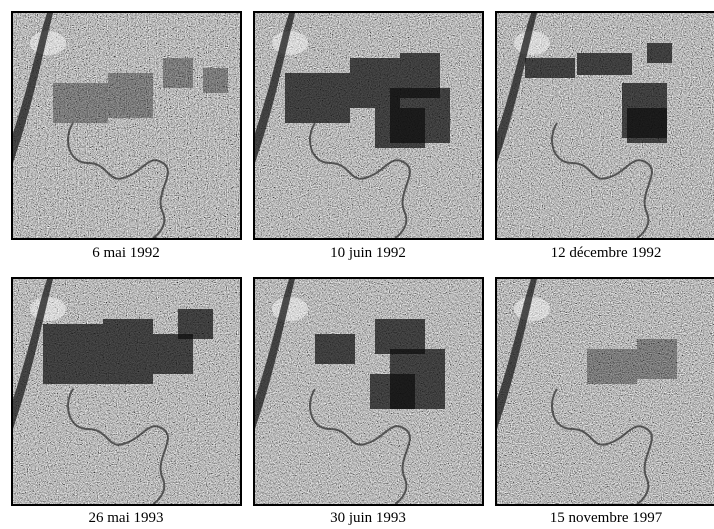 The width and height of the screenshot is (714, 529). Describe the element at coordinates (126, 253) in the screenshot. I see `caption-1: 6 mai 1992` at that location.